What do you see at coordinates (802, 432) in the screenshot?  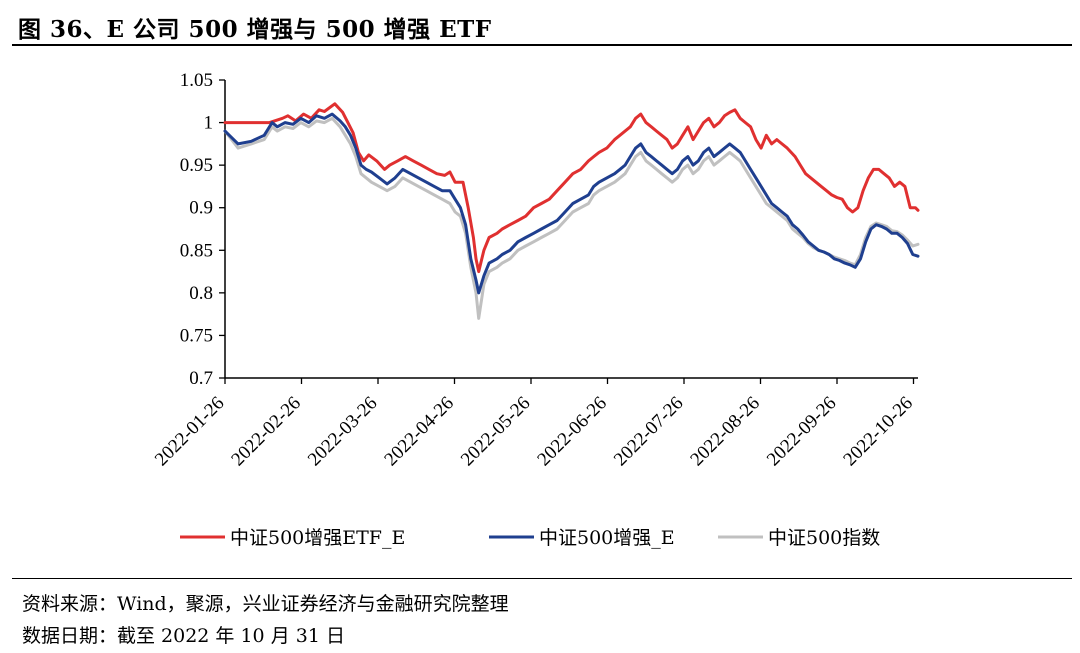 I see `x-tick-label: 2022-09-26` at bounding box center [802, 432].